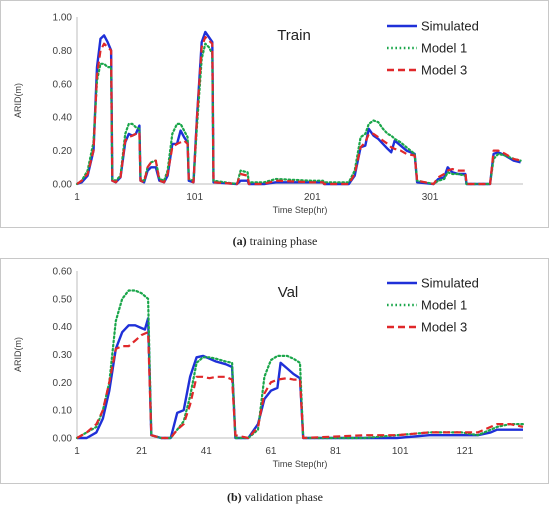 This screenshot has height=509, width=550. Describe the element at coordinates (18, 354) in the screenshot. I see `val-y-axis-label: ARID(m)` at that location.